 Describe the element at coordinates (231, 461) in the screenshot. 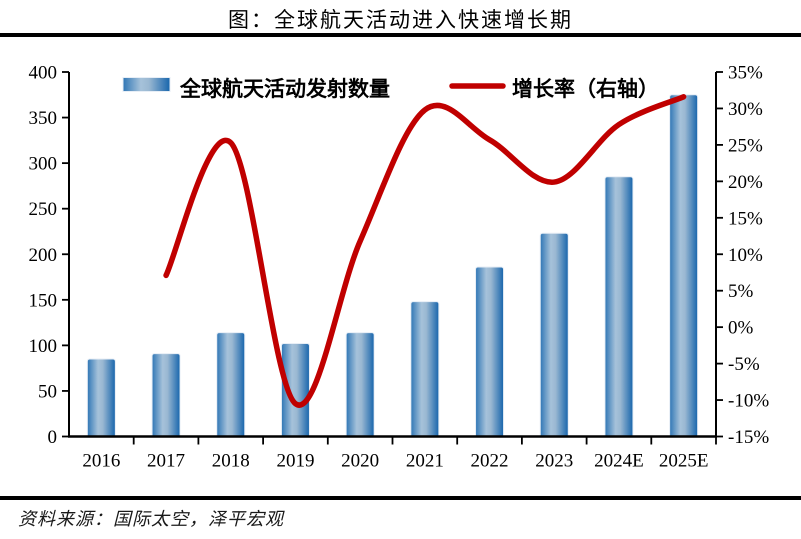

I see `x-tick-label: 2018` at that location.